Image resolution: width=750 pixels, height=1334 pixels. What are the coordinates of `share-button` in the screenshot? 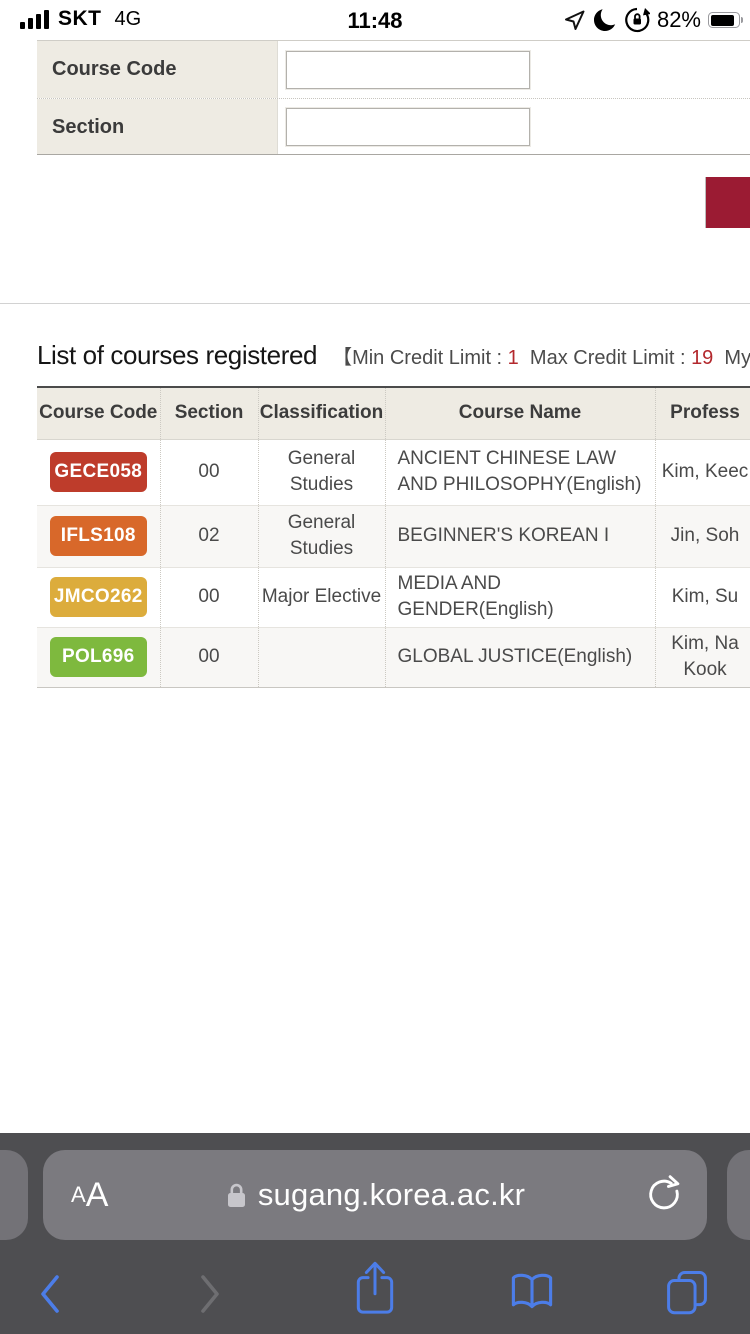 It's located at (375, 1289).